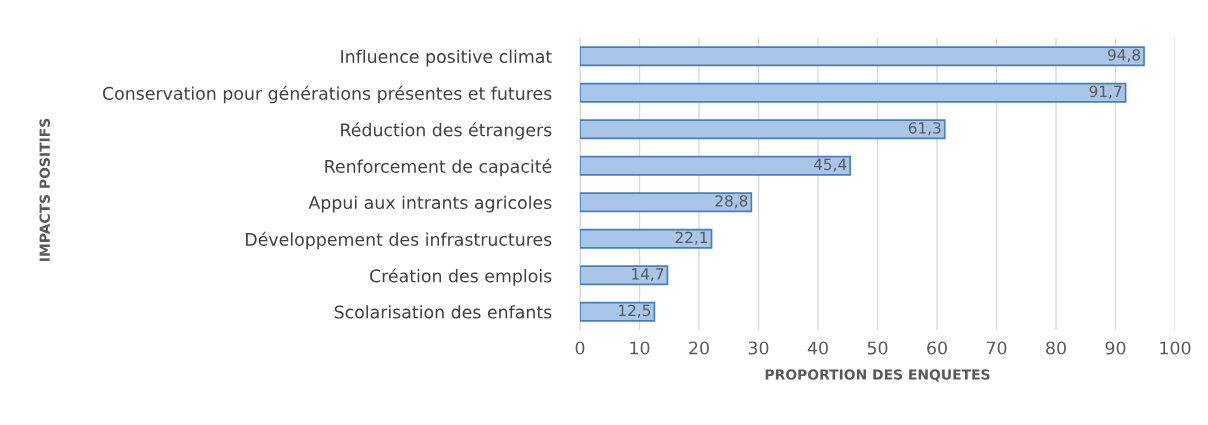 The height and width of the screenshot is (425, 1208). What do you see at coordinates (924, 129) in the screenshot?
I see `data-label: 61,3` at bounding box center [924, 129].